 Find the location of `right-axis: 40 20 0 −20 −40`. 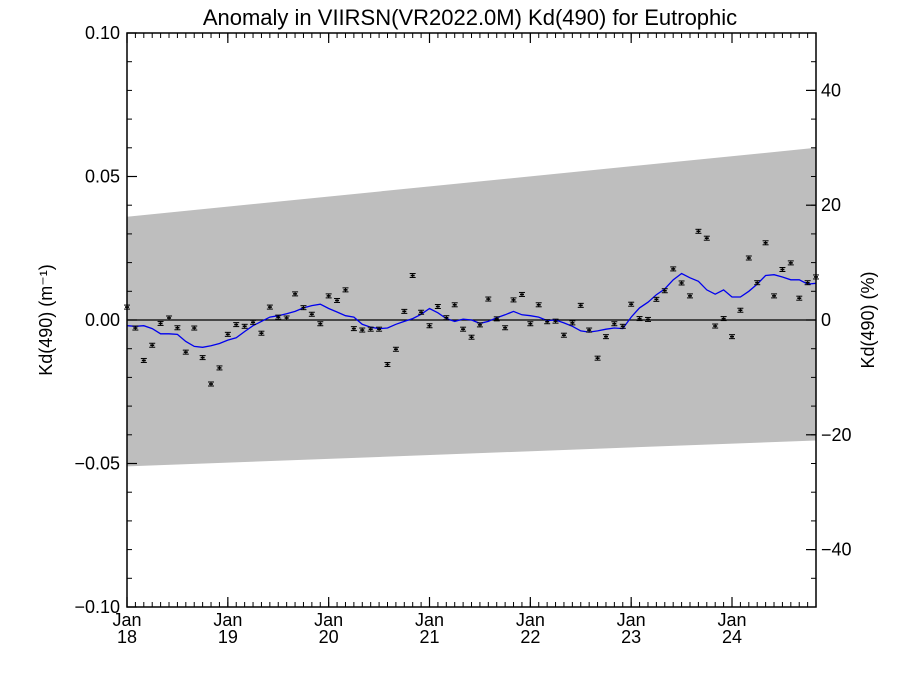

right-axis: 40 20 0 −20 −40 is located at coordinates (829, 320).